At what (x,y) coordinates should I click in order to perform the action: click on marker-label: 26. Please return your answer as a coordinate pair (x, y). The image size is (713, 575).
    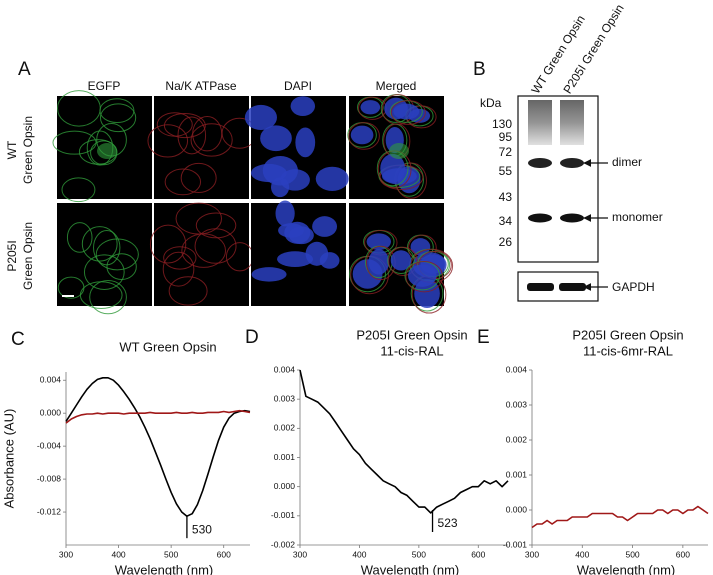
    Looking at the image, I should click on (506, 242).